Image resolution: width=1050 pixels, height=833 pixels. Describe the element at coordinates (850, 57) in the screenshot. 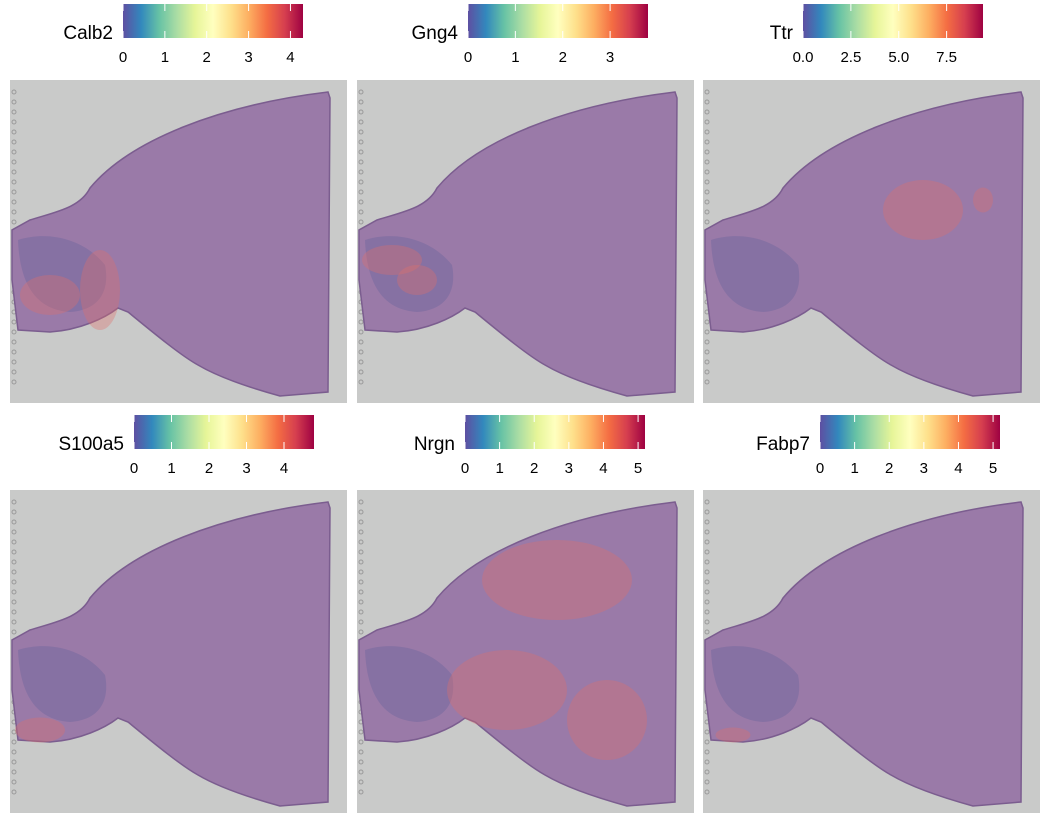

I see `colorbar-tick-label: 2.5` at that location.